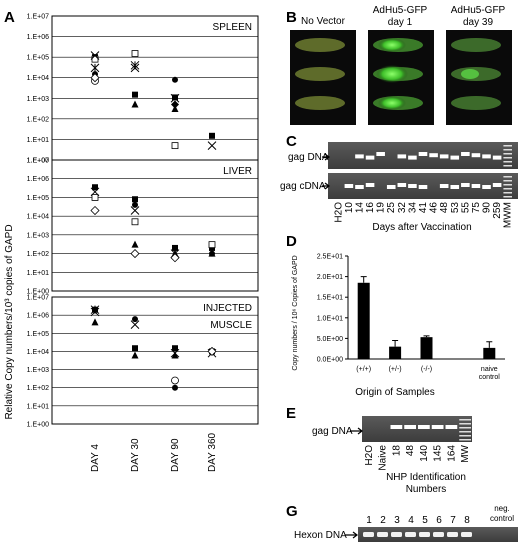 This screenshot has width=520, height=542. What do you see at coordinates (434, 208) in the screenshot?
I see `gel-c-lane-label: 46` at bounding box center [434, 208].